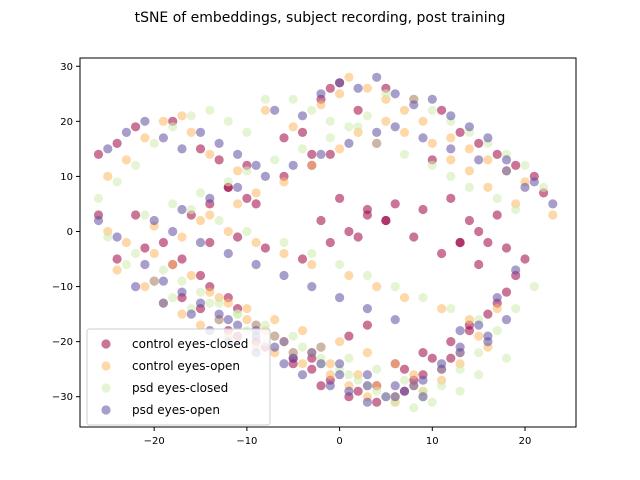 The width and height of the screenshot is (640, 480). What do you see at coordinates (525, 441) in the screenshot?
I see `x-tick-label-4: 20` at bounding box center [525, 441].